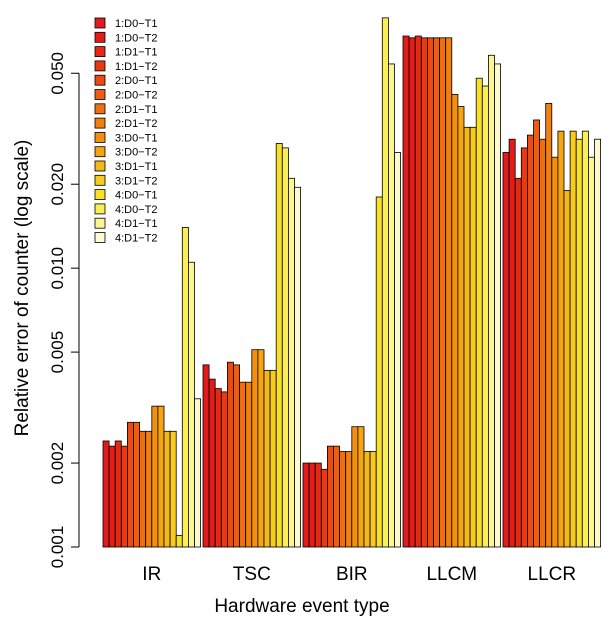  Describe the element at coordinates (57, 463) in the screenshot. I see `y-tick-label: 0.002` at that location.